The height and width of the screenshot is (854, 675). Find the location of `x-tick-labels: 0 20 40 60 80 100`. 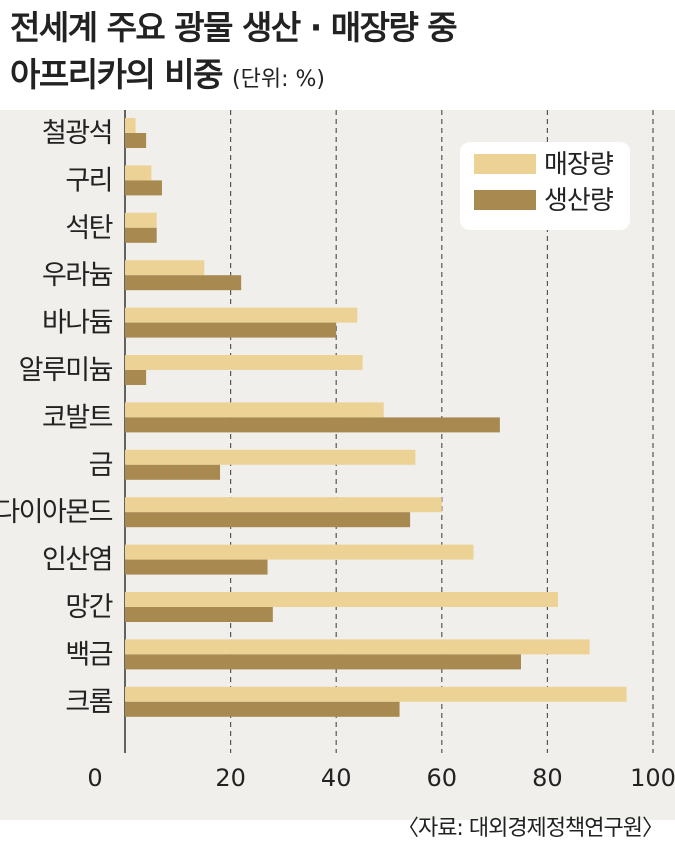

x-tick-labels: 0 20 40 60 80 100 is located at coordinates (381, 778).